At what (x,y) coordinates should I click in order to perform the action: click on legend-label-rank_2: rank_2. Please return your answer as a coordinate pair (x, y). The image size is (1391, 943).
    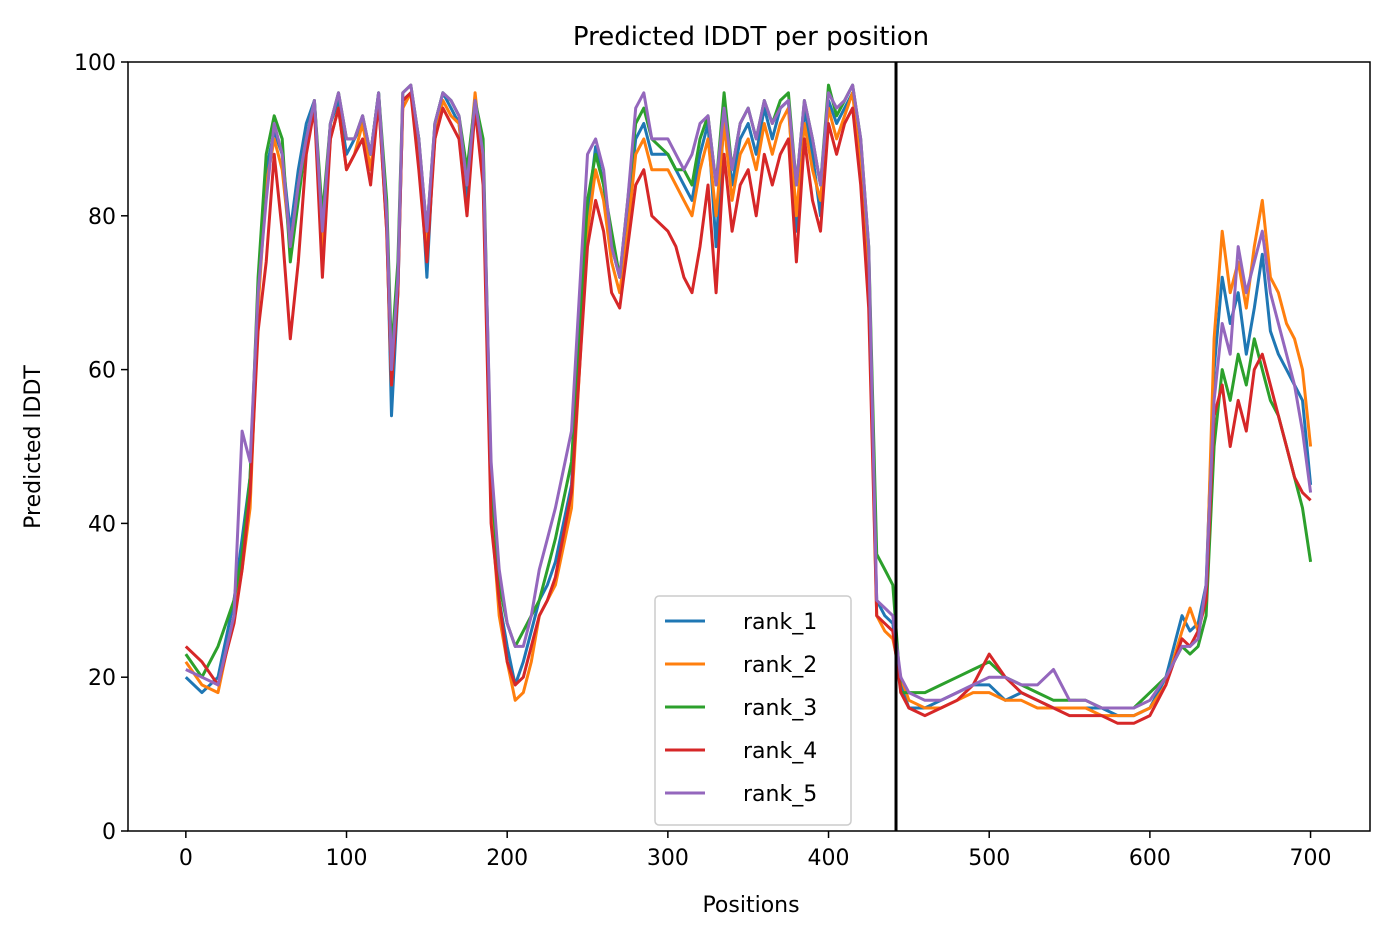
    Looking at the image, I should click on (780, 665).